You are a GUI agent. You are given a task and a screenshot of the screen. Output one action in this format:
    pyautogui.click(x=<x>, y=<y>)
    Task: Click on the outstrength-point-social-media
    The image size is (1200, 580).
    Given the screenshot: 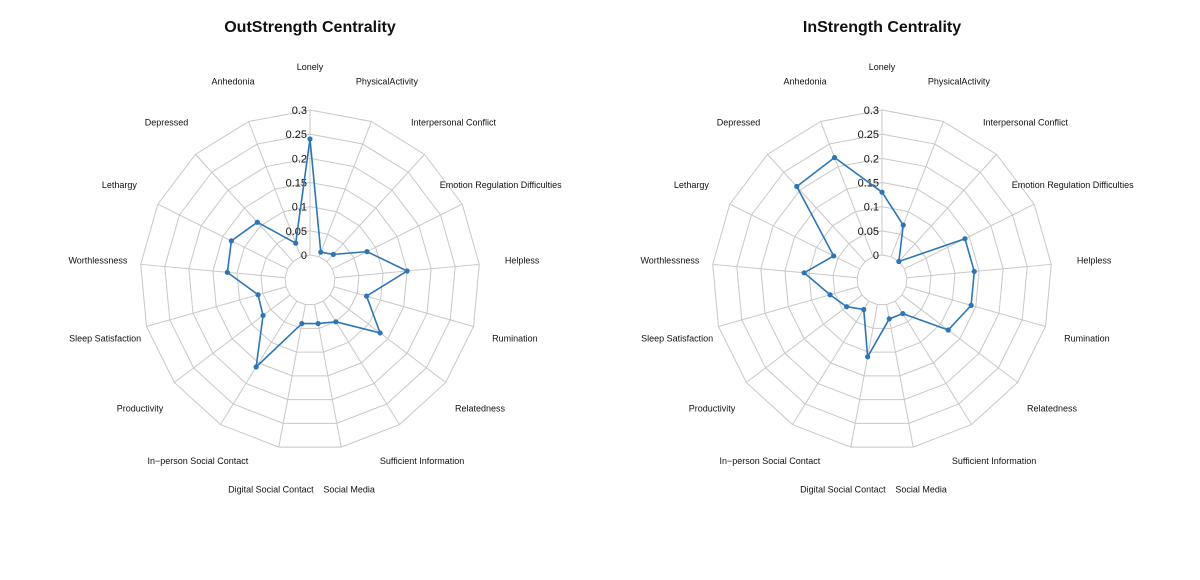 What is the action you would take?
    pyautogui.click(x=318, y=323)
    